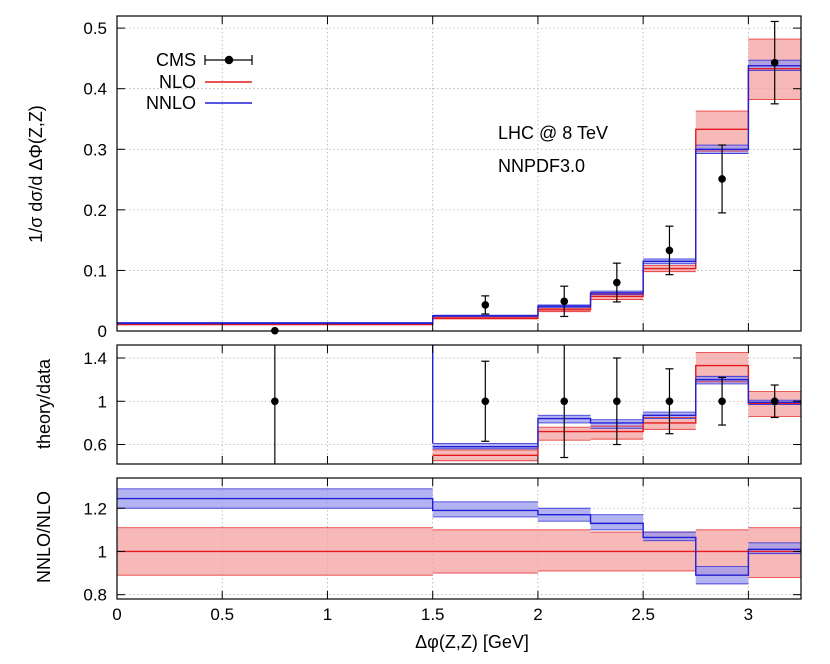  I want to click on ratio-data-y-tick-label: 1, so click(102, 401).